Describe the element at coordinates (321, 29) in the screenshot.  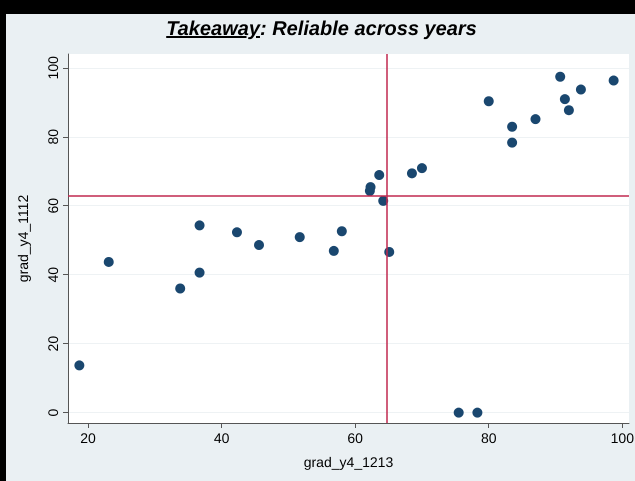
I see `chart-title: Takeaway: Reliable across years` at that location.